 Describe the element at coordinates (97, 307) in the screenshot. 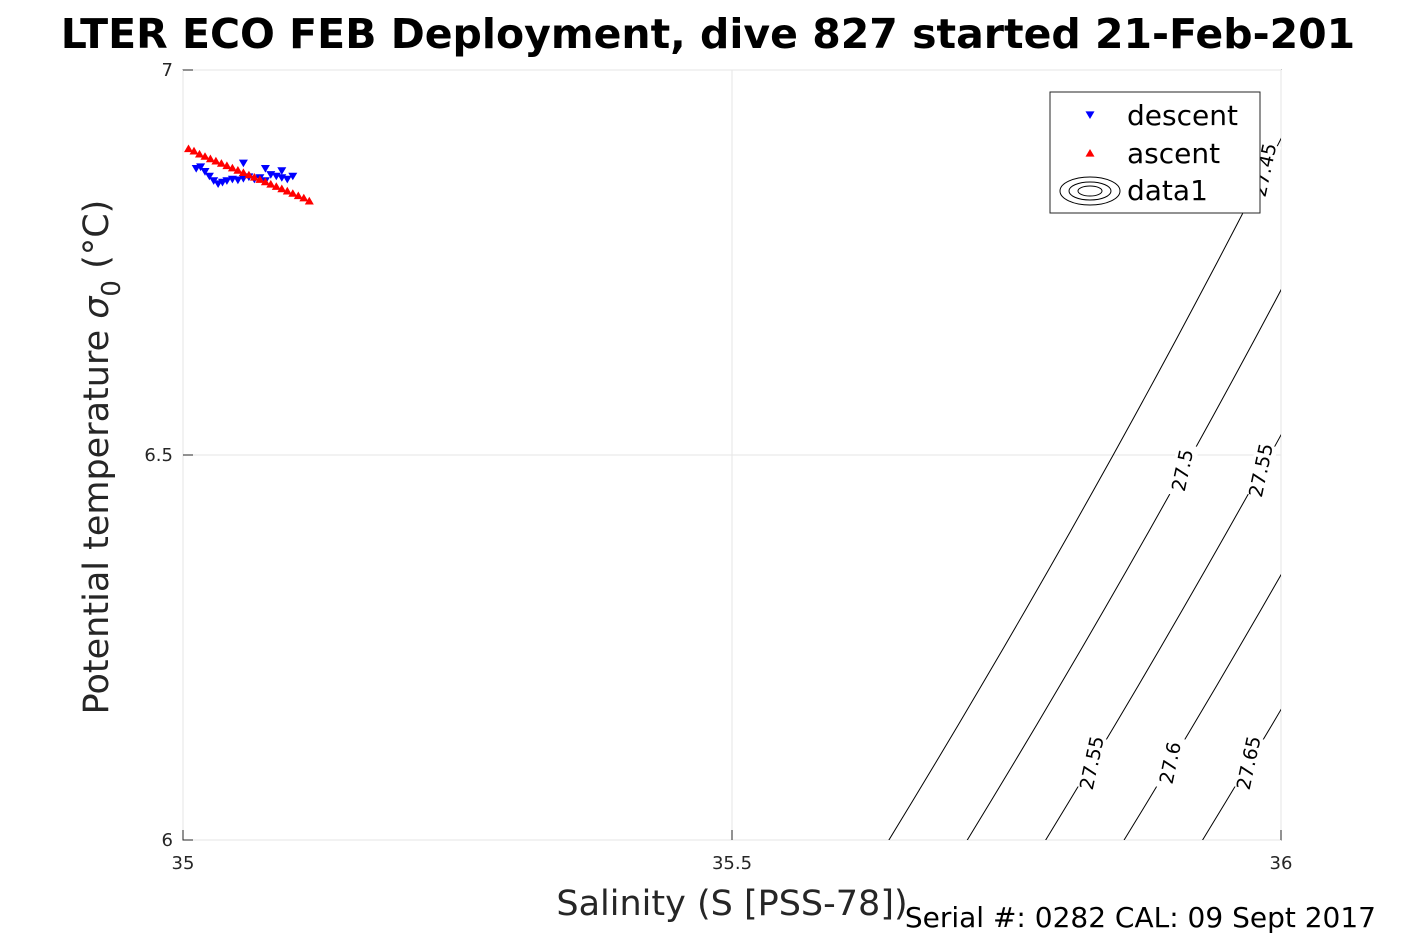

I see `y-axis-label-symbol: σ` at that location.